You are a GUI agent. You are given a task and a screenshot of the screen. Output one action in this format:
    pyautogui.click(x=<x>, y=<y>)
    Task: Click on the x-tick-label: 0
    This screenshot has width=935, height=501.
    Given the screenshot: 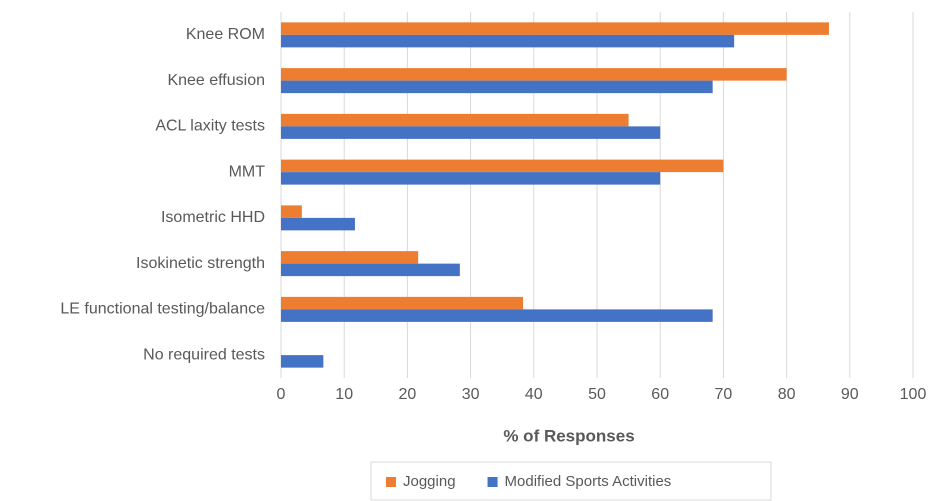 What is the action you would take?
    pyautogui.click(x=281, y=394)
    